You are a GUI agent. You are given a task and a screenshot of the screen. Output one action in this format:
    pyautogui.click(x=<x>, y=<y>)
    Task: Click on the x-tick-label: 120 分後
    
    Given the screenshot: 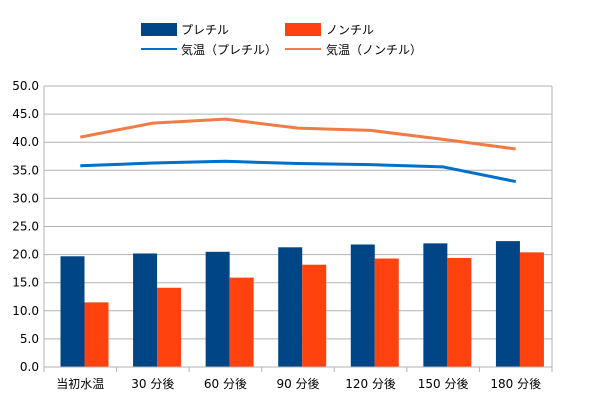 What is the action you would take?
    pyautogui.click(x=370, y=384)
    